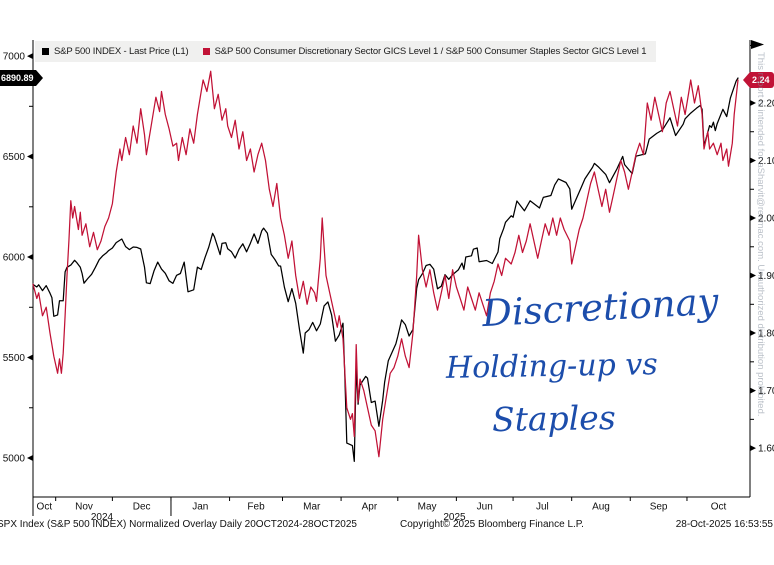  What do you see at coordinates (256, 507) in the screenshot?
I see `x-month-label: Feb` at bounding box center [256, 507].